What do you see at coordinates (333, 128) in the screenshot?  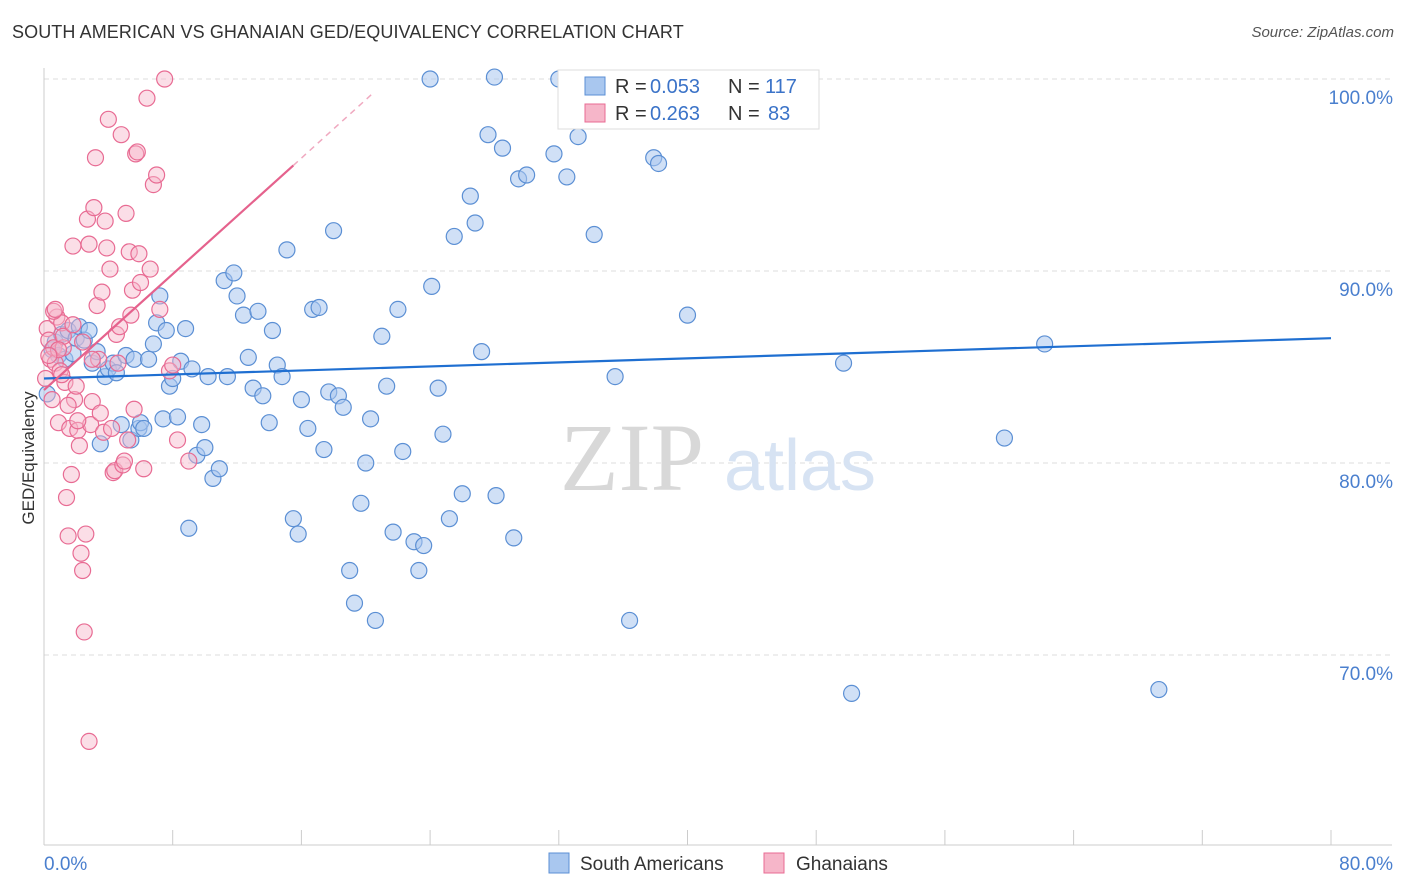 I see `ghanaians-trend-extension` at bounding box center [333, 128].